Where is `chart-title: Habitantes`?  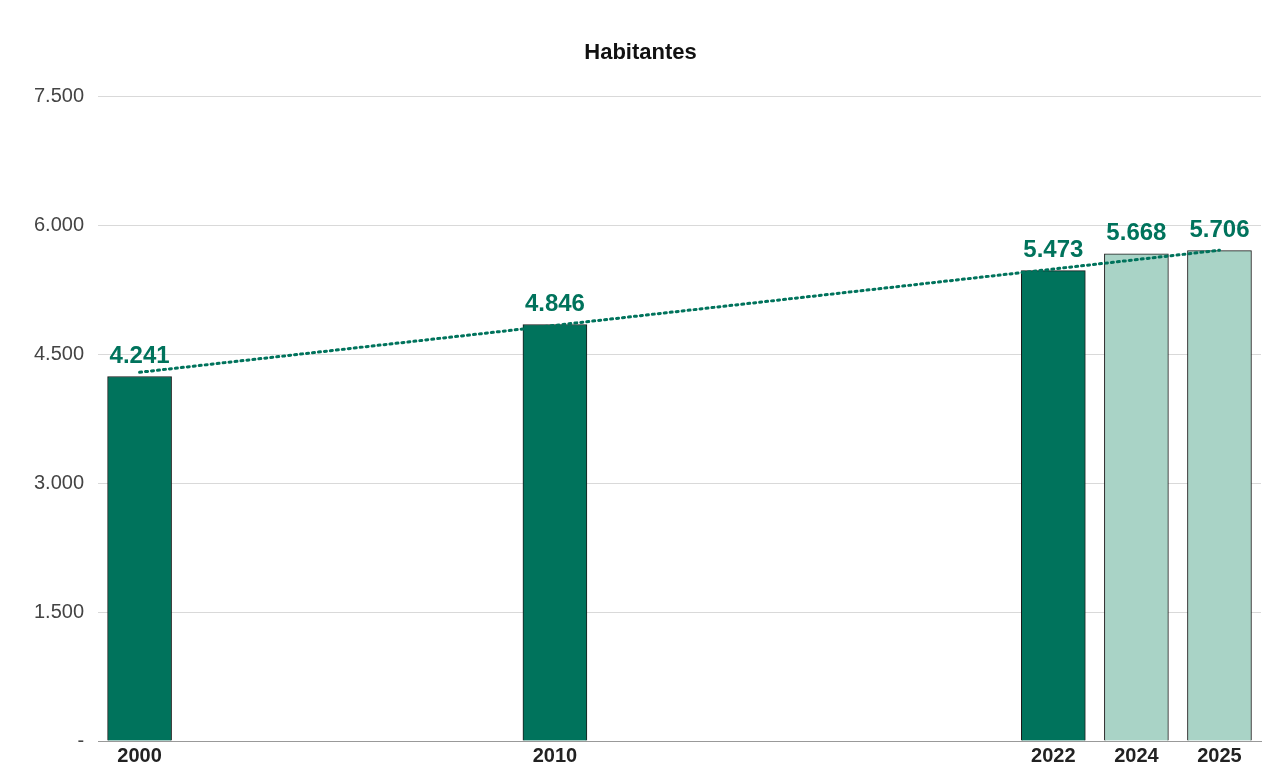 chart-title: Habitantes is located at coordinates (640, 52).